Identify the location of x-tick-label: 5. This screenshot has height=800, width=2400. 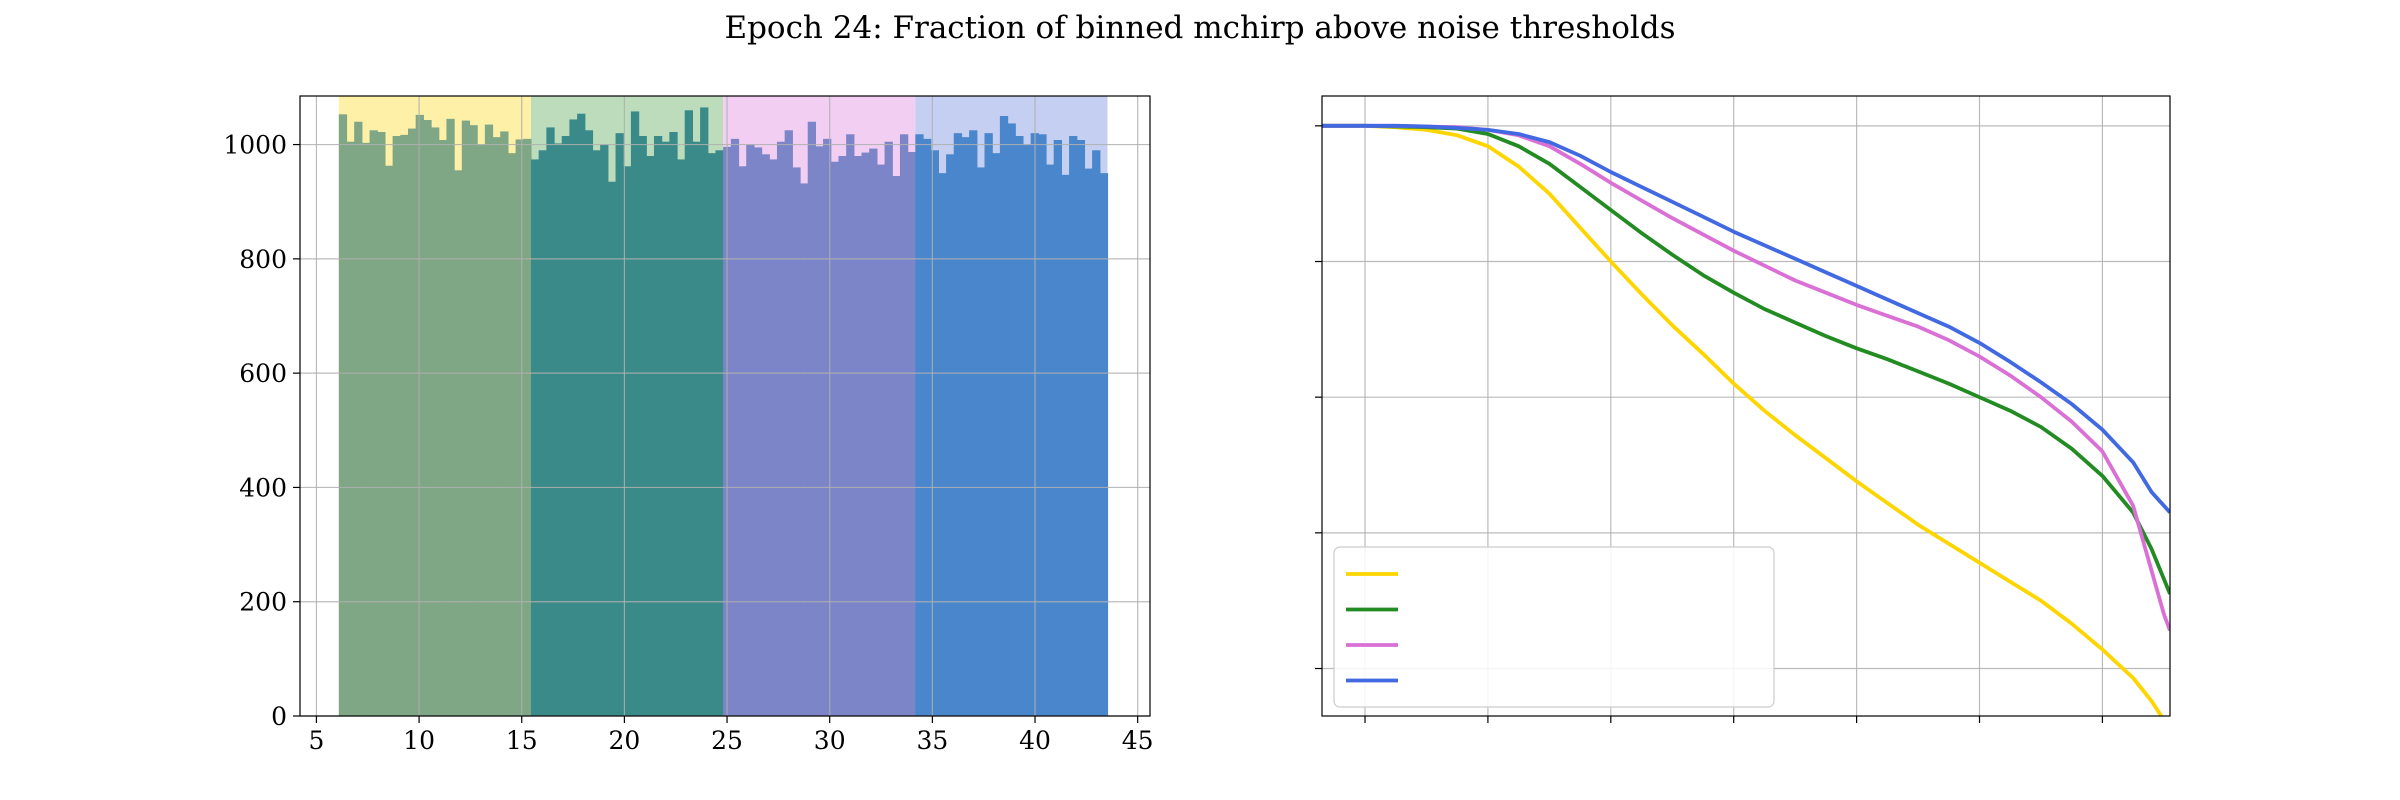
(316, 740).